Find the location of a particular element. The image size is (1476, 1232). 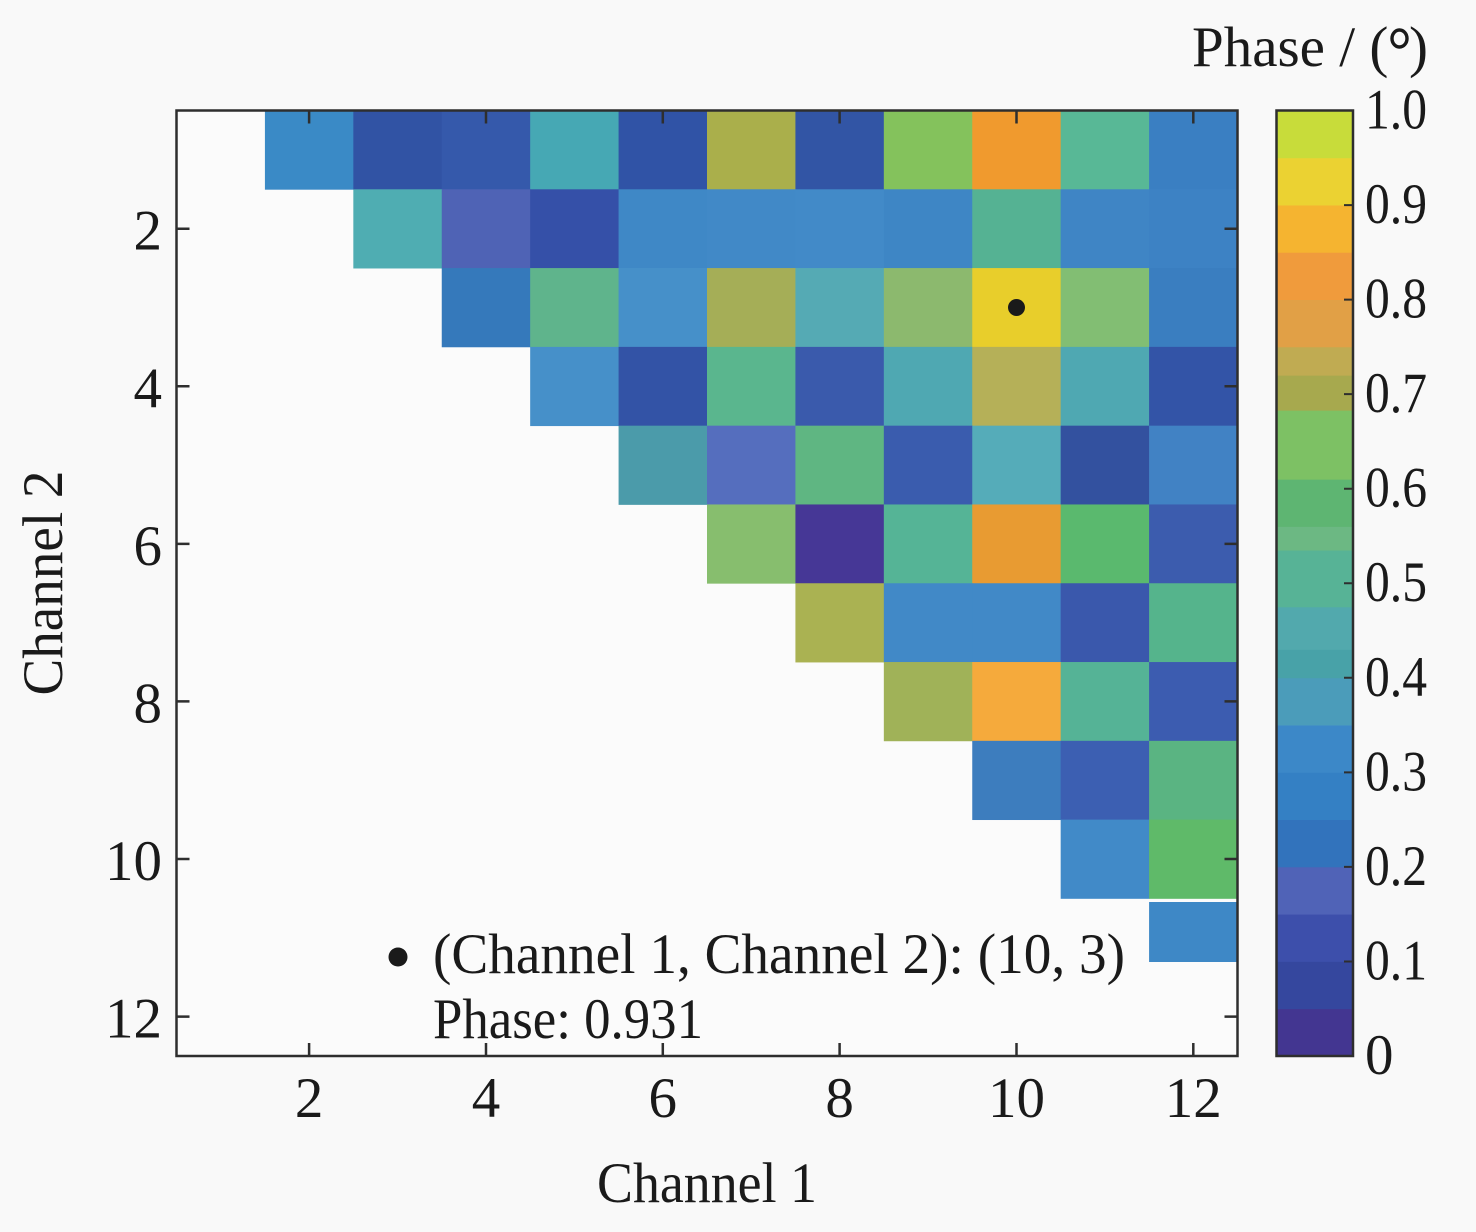

svg-text: 0.6 is located at coordinates (1396, 488).